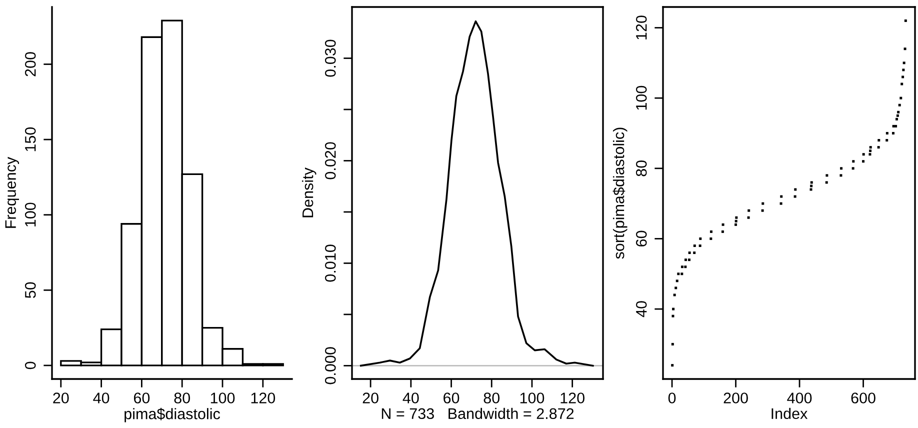 Image resolution: width=918 pixels, height=428 pixels. I want to click on y-axis-title: sort(pima$diastolic), so click(620, 193).